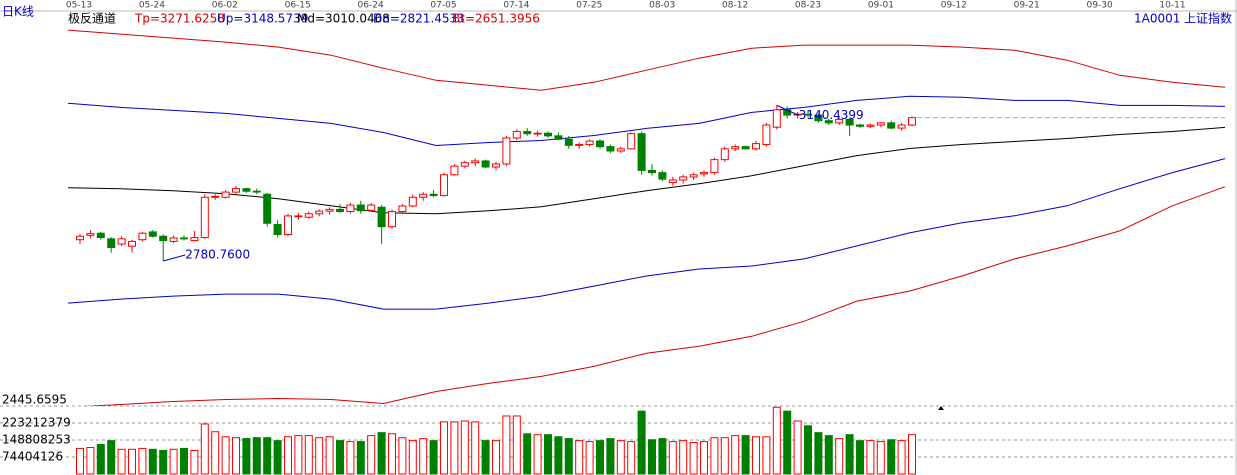 The height and width of the screenshot is (475, 1237). Describe the element at coordinates (735, 6) in the screenshot. I see `x-tick-label: 08-12` at that location.